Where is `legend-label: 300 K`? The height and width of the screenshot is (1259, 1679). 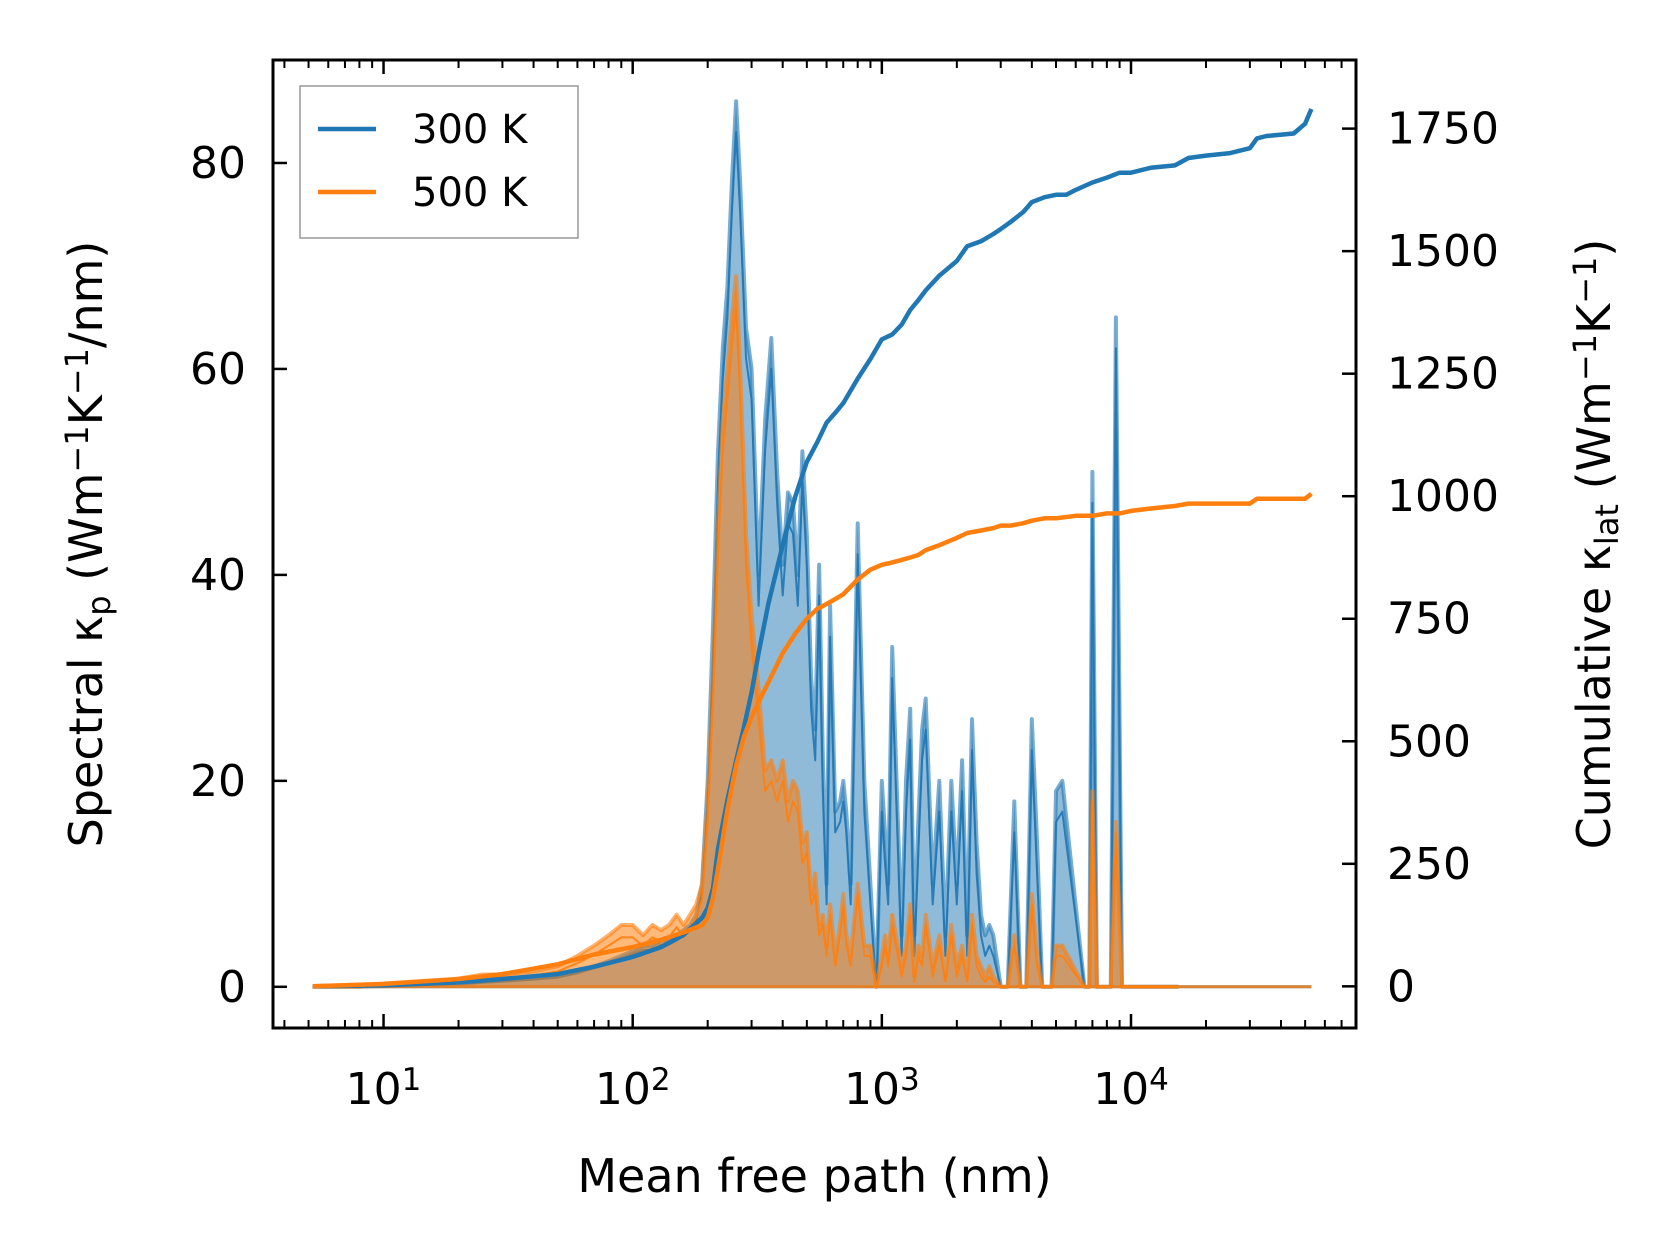
legend-label: 300 K is located at coordinates (470, 130).